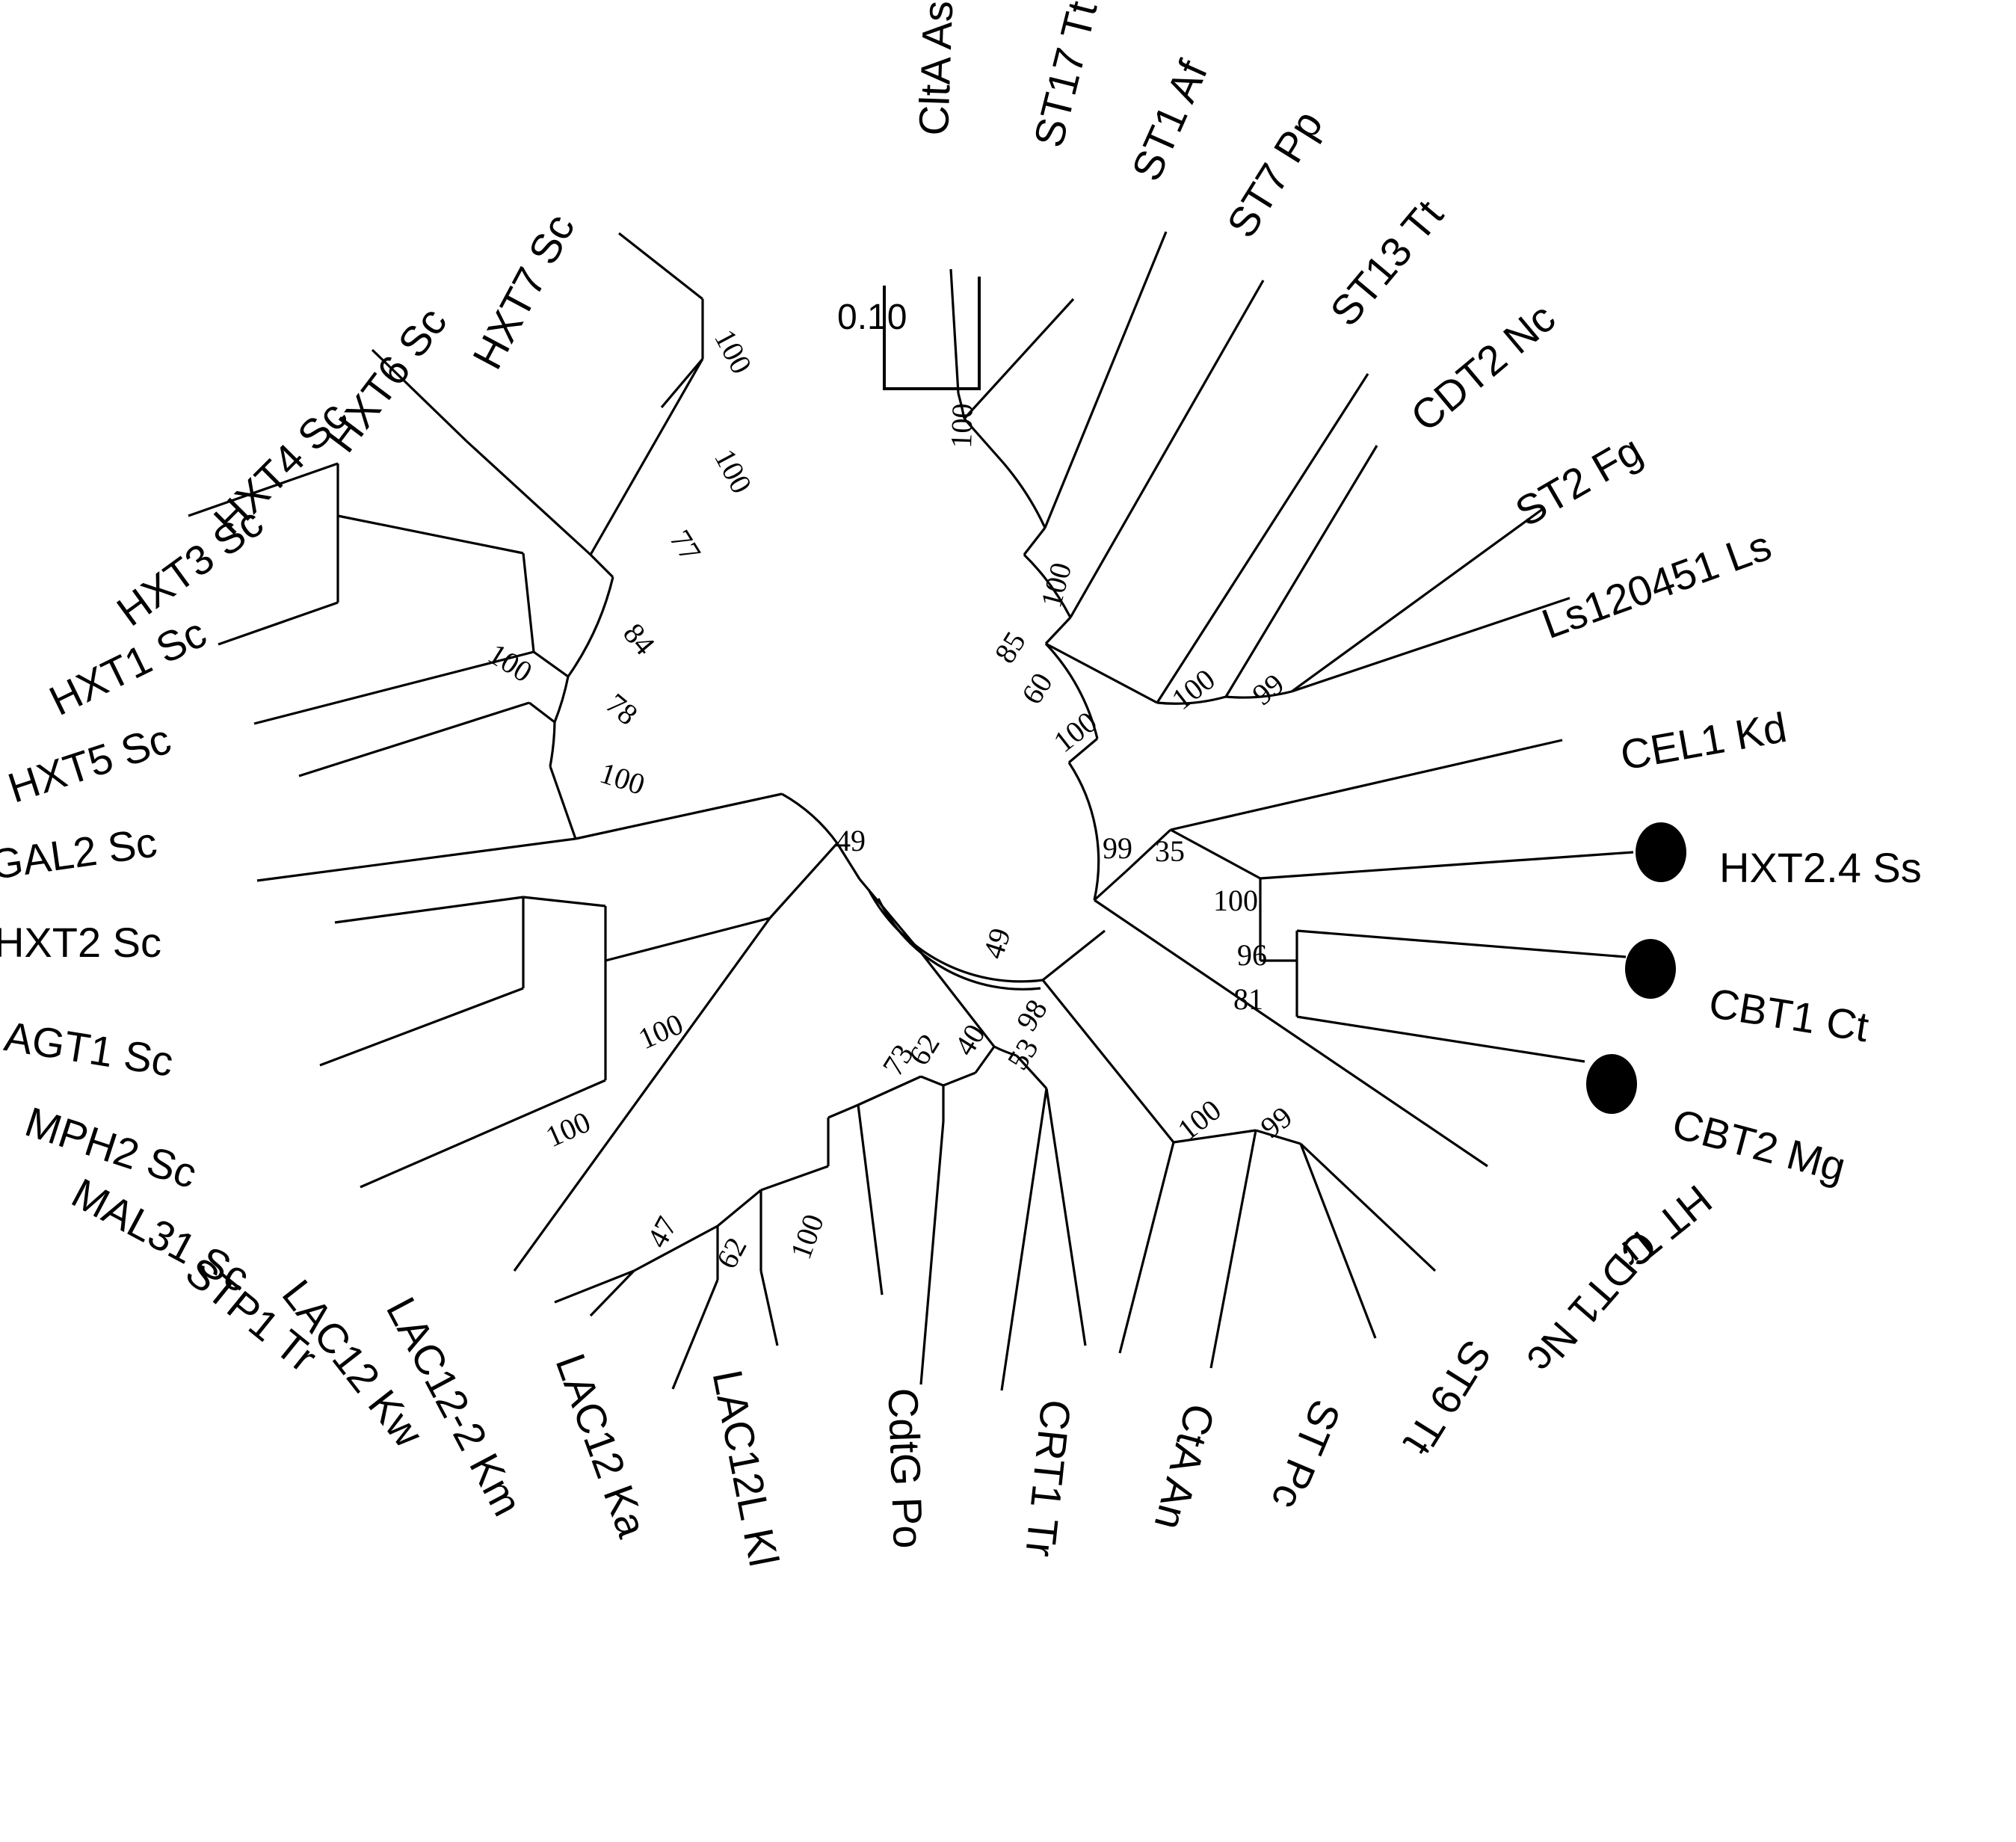 The image size is (2016, 1842). Describe the element at coordinates (523, 291) in the screenshot. I see `tip-label-hxt7-sc: HXT7 Sc` at that location.